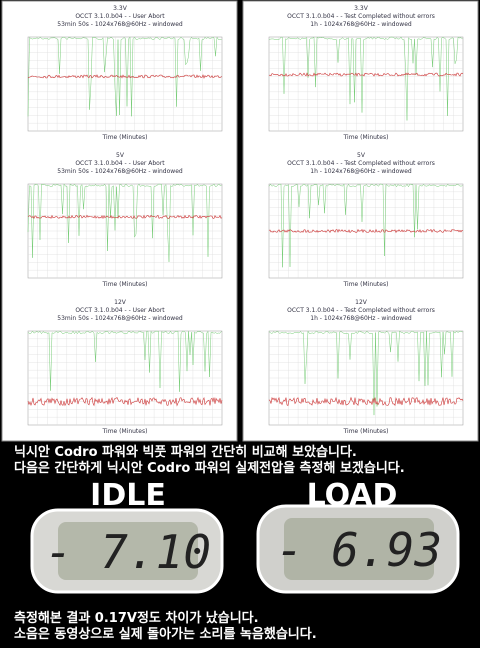  Describe the element at coordinates (209, 468) in the screenshot. I see `intro-line: 다음은 간단하게 닉시안 Codro 파워의 실제전압을 측정해 보겠습니다.` at that location.